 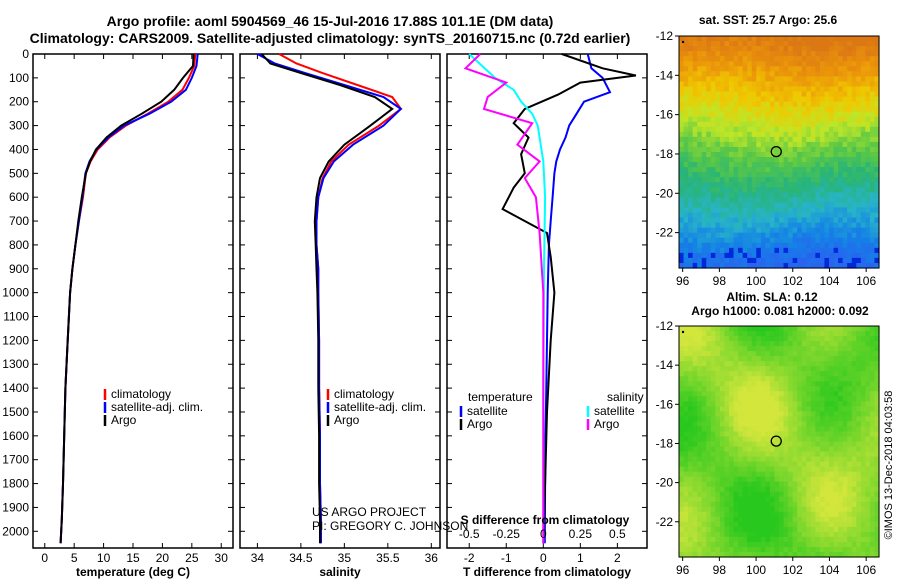 What do you see at coordinates (829, 570) in the screenshot?
I see `map-x-tick-label: 104` at bounding box center [829, 570].